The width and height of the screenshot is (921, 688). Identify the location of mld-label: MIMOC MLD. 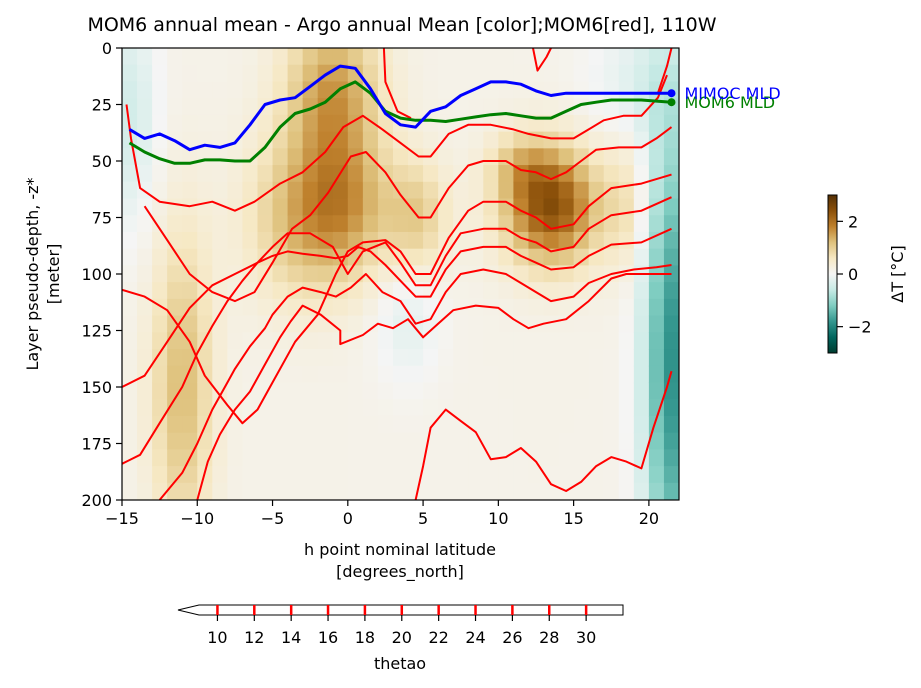
(733, 93).